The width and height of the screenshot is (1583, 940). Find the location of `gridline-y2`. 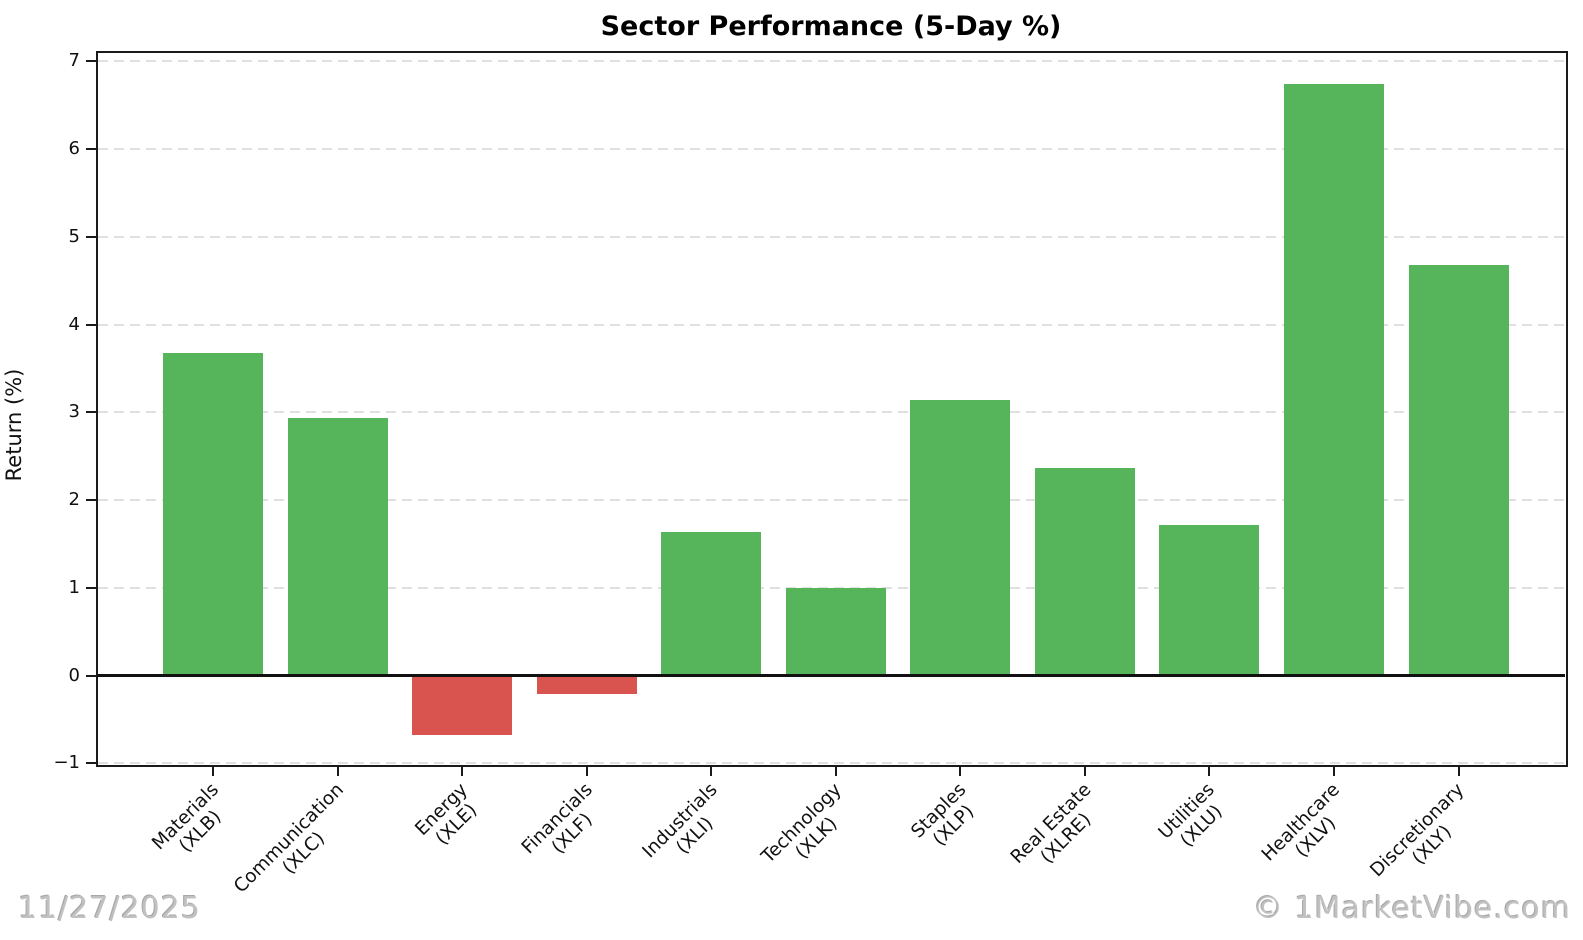

gridline-y2 is located at coordinates (831, 500).